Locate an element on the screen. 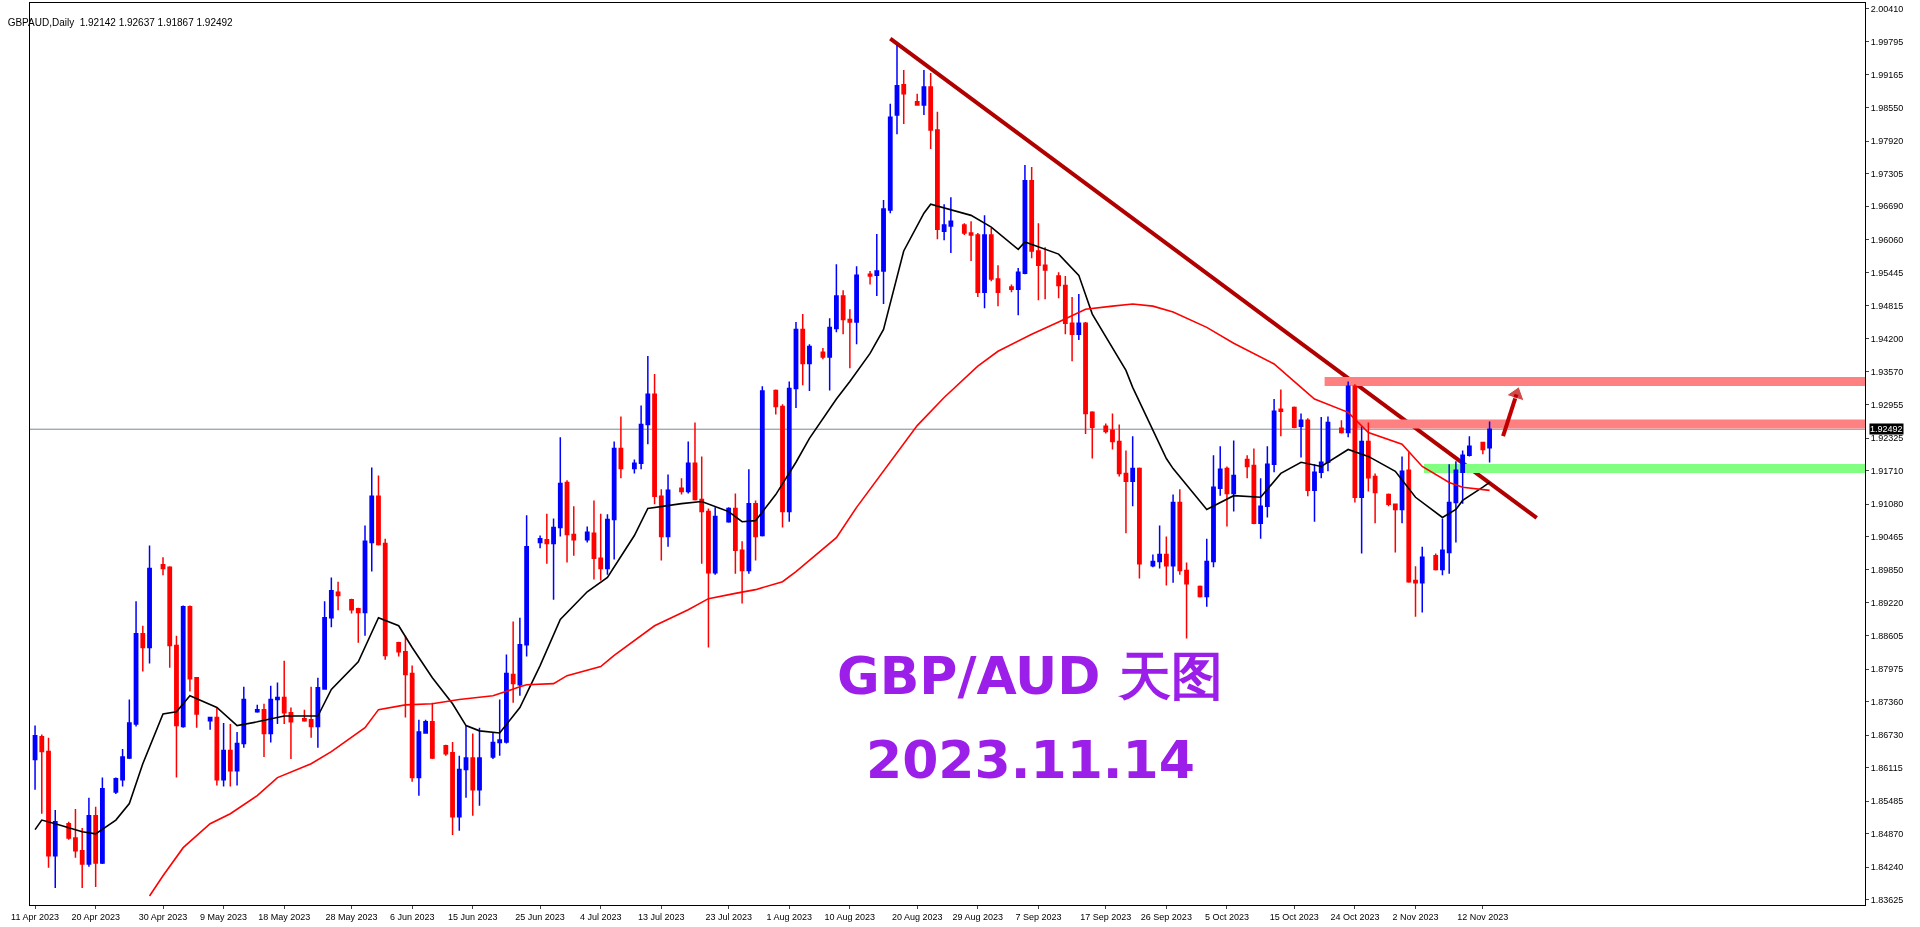  y-tick-label: 1.97305 is located at coordinates (1887, 173).